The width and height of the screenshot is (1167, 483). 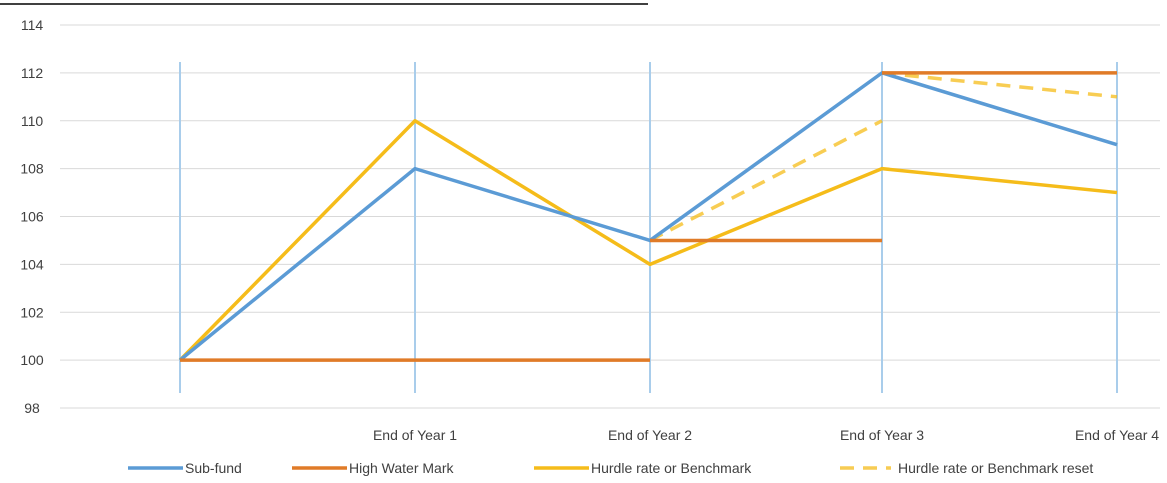 I want to click on x-tick-label: End of Year 4, so click(x=1117, y=435).